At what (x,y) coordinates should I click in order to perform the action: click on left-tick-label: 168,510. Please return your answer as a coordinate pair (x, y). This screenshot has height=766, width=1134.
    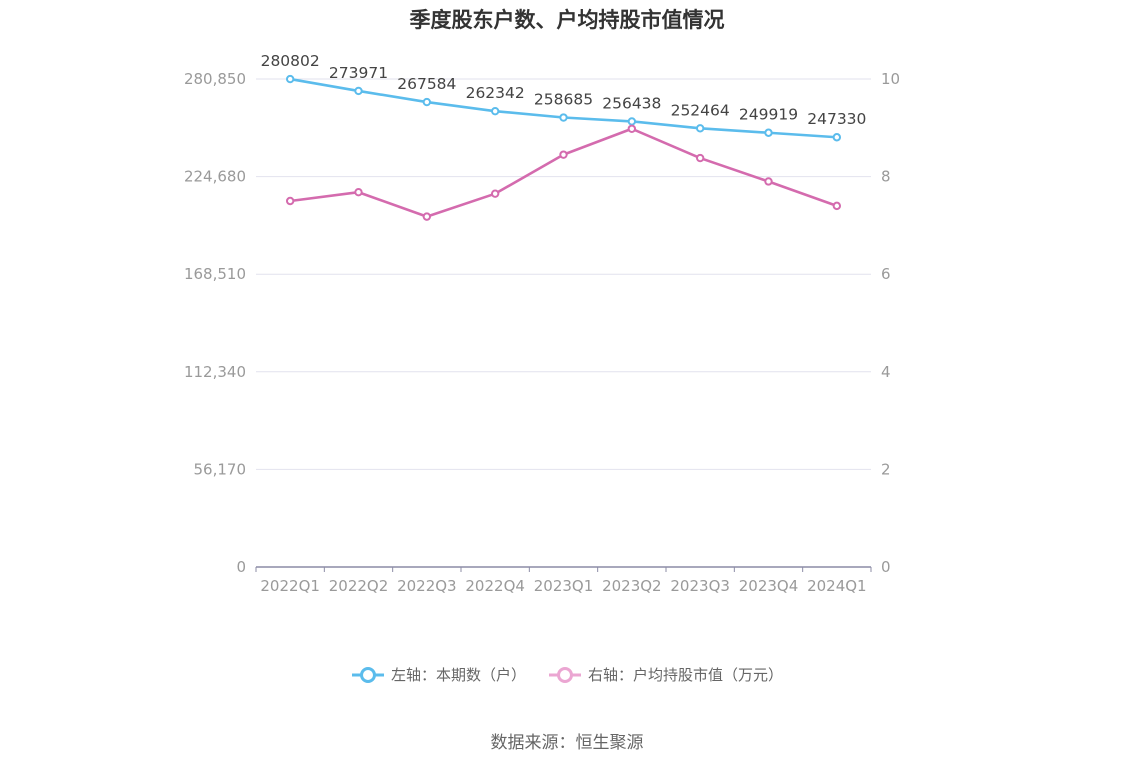
    Looking at the image, I should click on (215, 274).